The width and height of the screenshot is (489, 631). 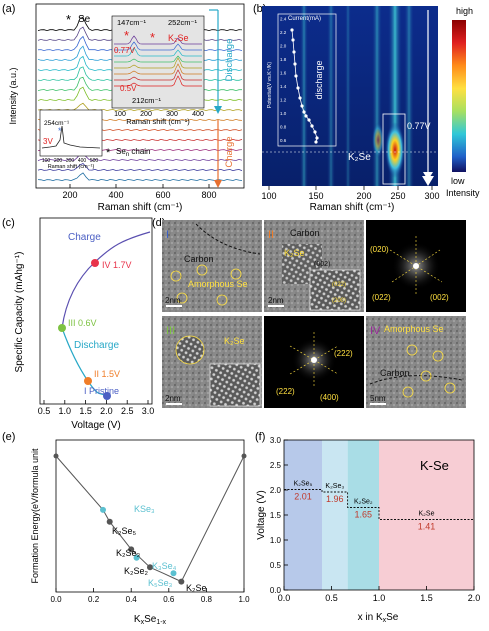 What do you see at coordinates (133, 152) in the screenshot?
I see `sen-label: Sen chain` at bounding box center [133, 152].